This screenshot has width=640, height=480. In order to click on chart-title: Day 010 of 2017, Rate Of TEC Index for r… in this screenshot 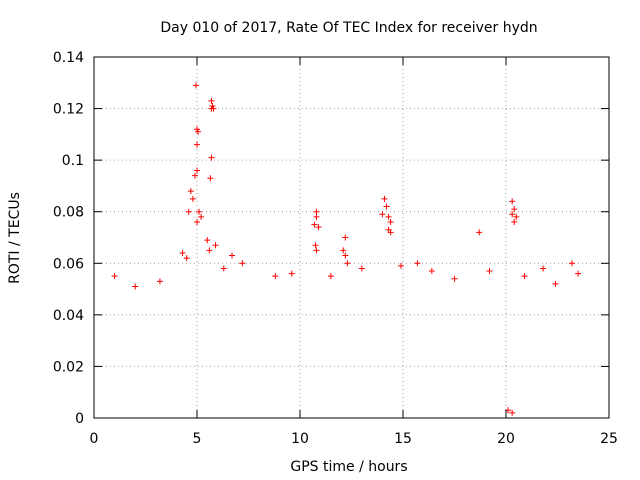, I will do `click(348, 28)`.